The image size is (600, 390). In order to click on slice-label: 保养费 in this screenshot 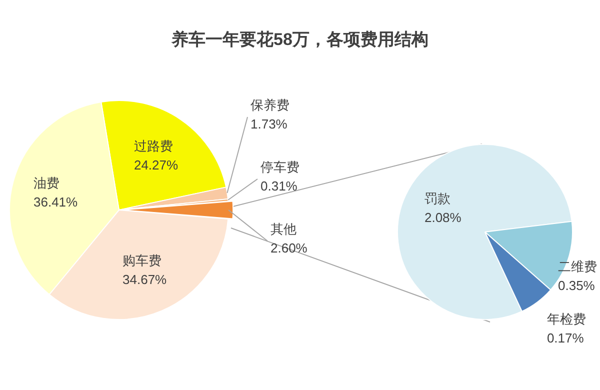, I will do `click(270, 105)`.